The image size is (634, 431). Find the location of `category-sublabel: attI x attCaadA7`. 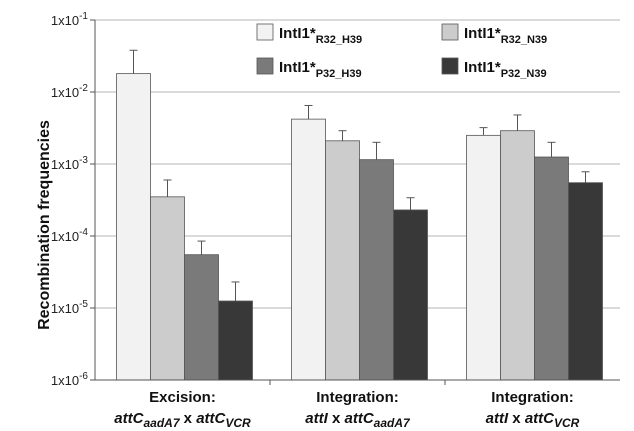

category-sublabel: attI x attCaadA7 is located at coordinates (358, 420).